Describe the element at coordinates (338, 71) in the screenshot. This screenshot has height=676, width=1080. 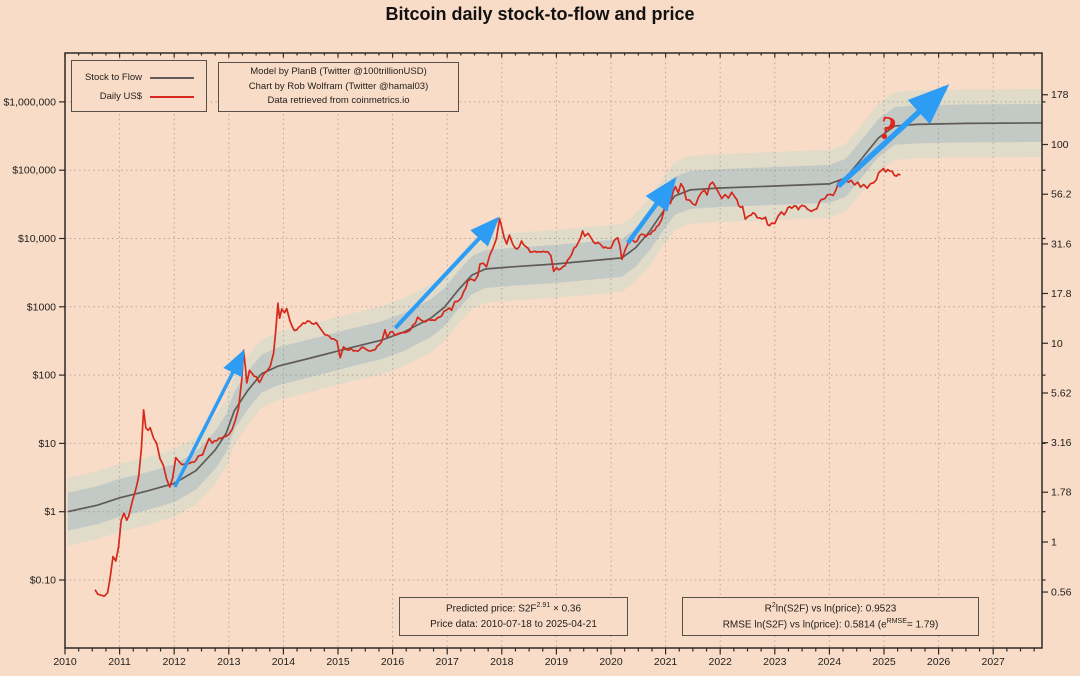
I see `credit-model: Model by PlanB (Twitter @100trillionUSD)` at that location.